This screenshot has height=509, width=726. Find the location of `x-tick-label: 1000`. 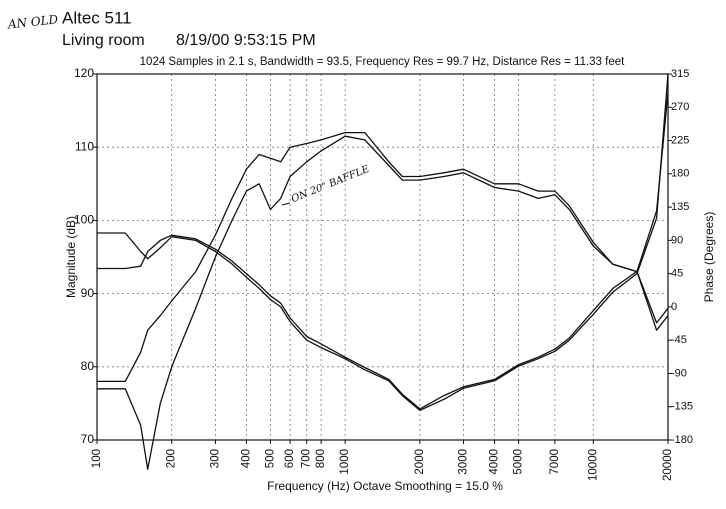

x-tick-label: 1000 is located at coordinates (345, 462).